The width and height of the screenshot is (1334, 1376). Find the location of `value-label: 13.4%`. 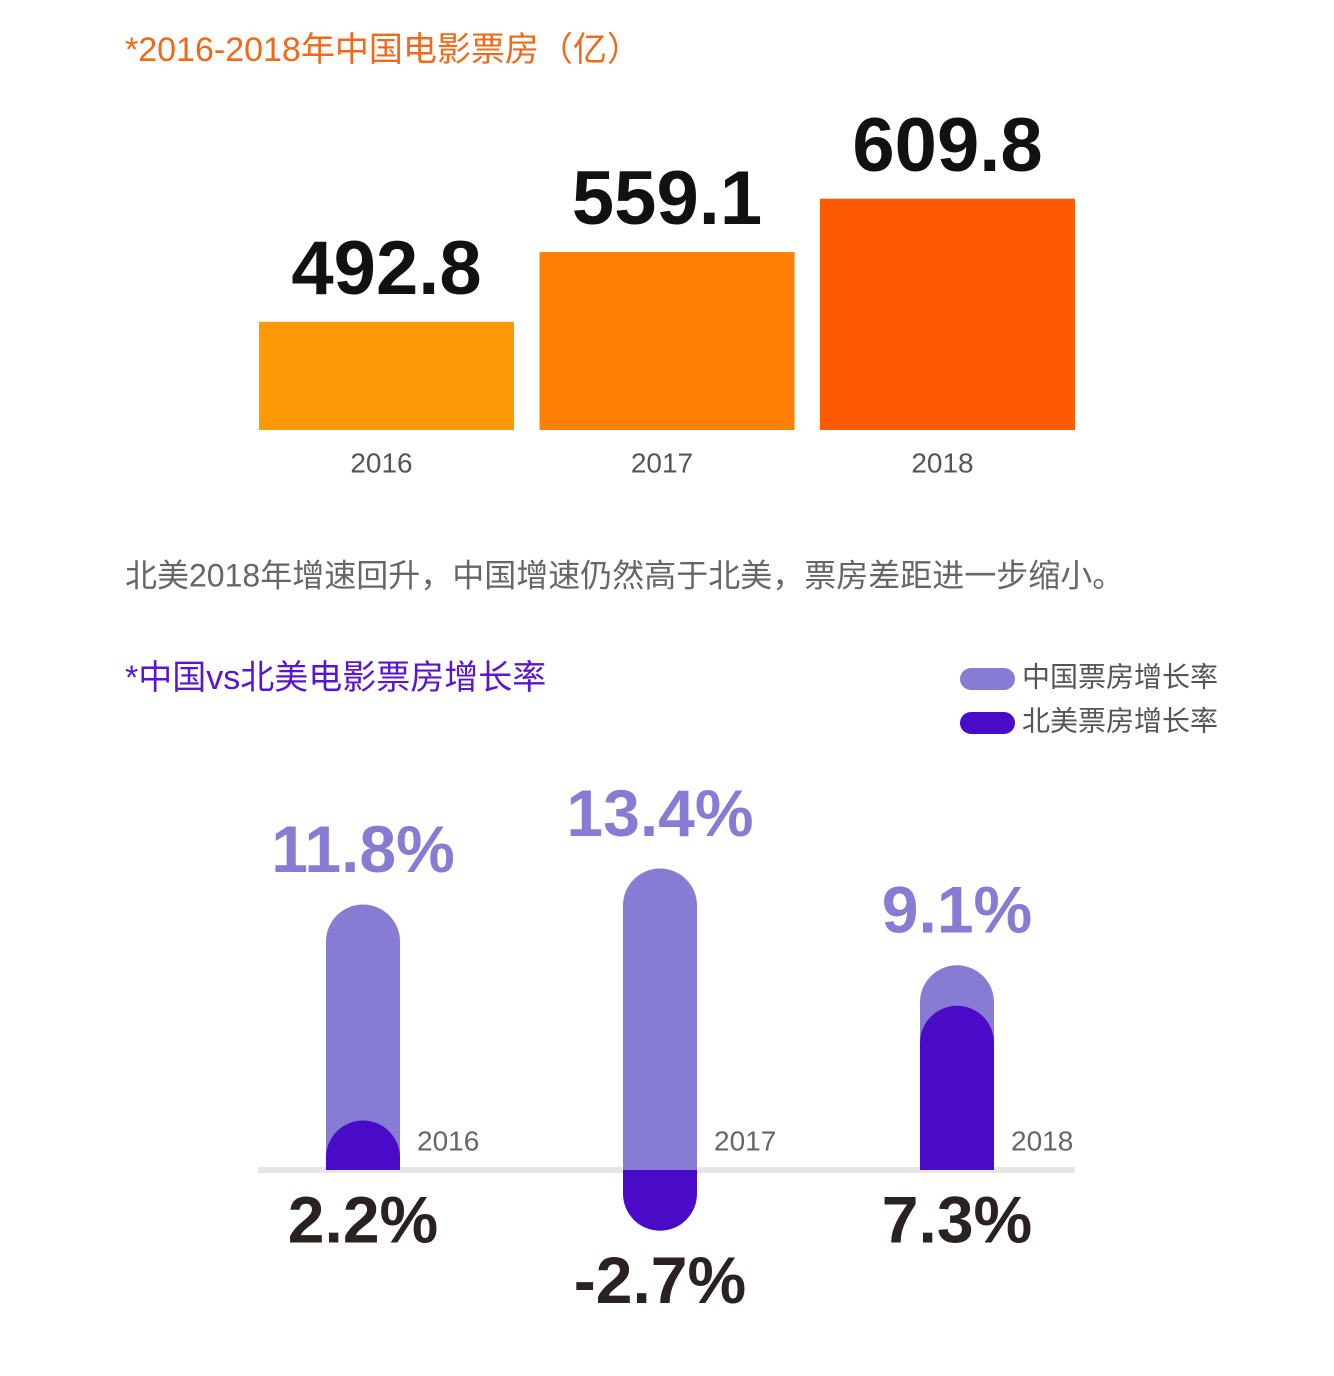

value-label: 13.4% is located at coordinates (659, 813).